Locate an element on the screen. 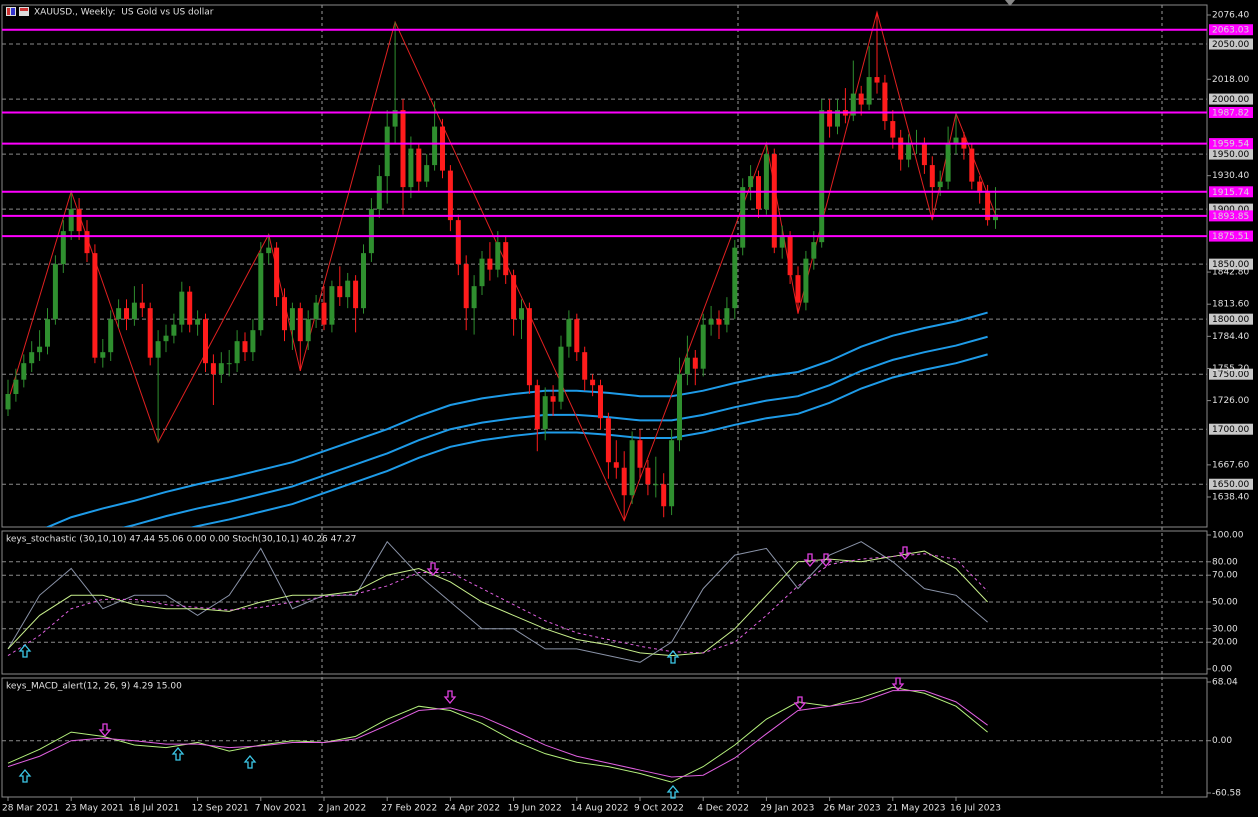 The height and width of the screenshot is (817, 1258). level-value-label: 2063.03 is located at coordinates (1230, 31).